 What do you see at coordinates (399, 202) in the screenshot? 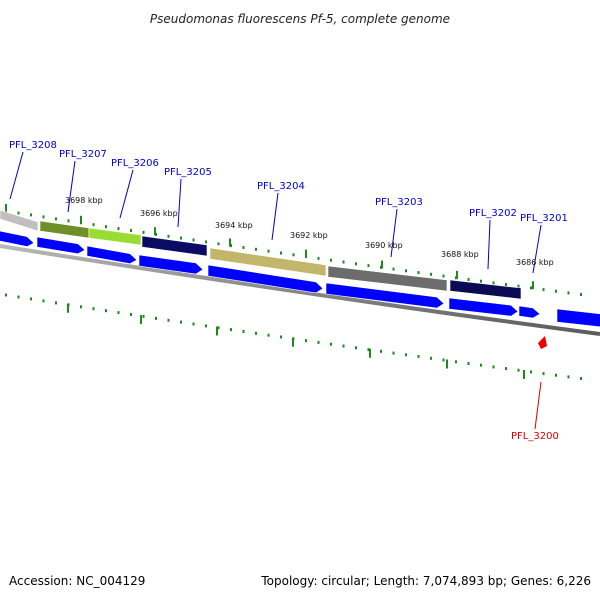
I see `gene-label-PFL_3203: PFL_3203` at bounding box center [399, 202].